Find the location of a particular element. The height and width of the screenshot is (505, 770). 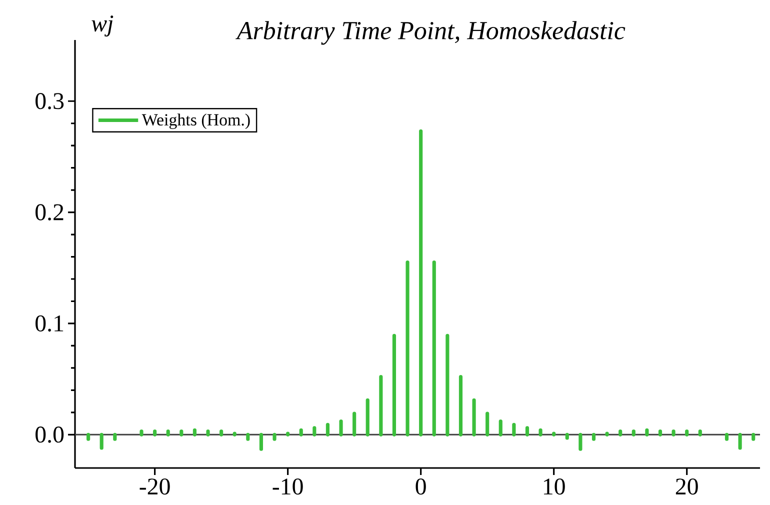

y-axis-title: wj is located at coordinates (103, 26).